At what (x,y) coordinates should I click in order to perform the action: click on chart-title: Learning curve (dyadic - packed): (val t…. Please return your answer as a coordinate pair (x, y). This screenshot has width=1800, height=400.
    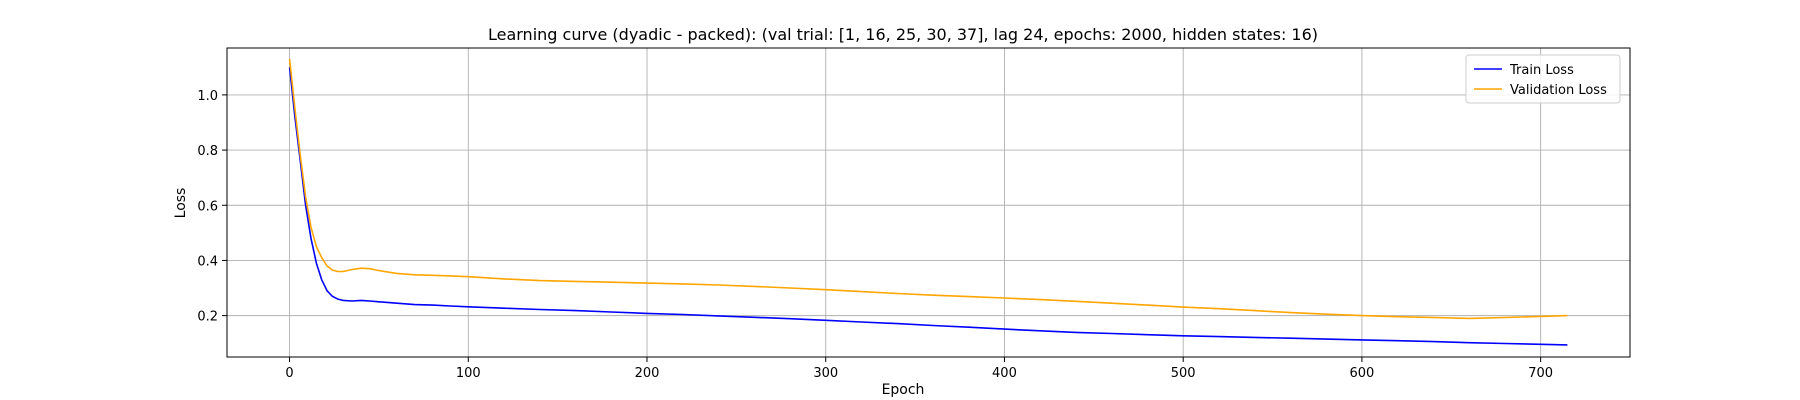
    Looking at the image, I should click on (903, 34).